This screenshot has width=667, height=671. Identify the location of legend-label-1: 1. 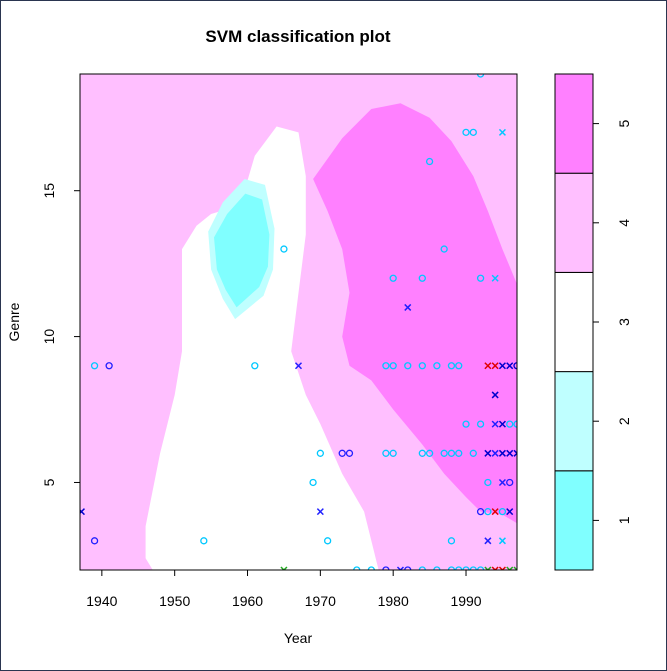
(624, 520).